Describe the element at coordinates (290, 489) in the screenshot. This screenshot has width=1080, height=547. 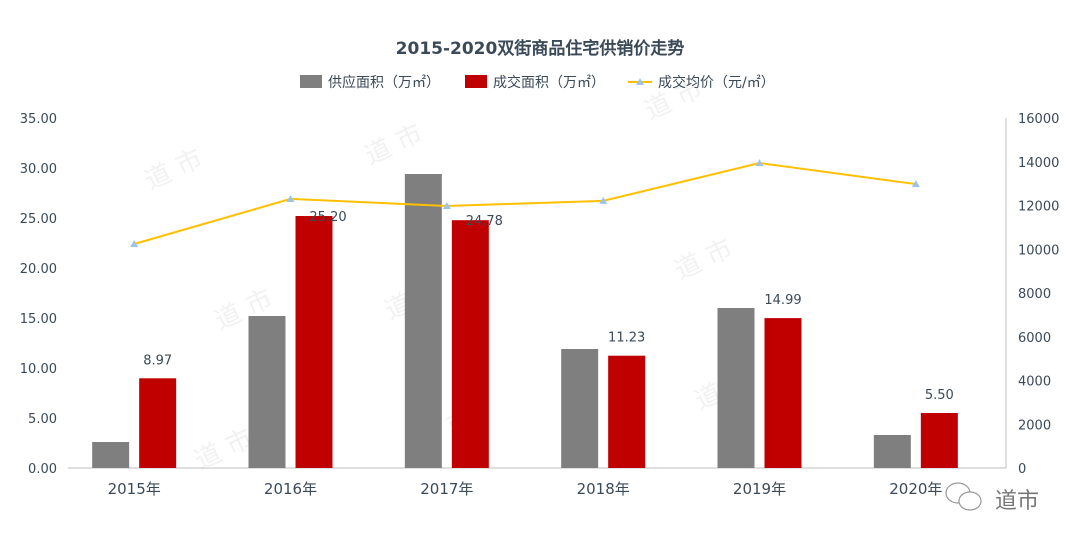
I see `x-tick-label: 2016年` at that location.